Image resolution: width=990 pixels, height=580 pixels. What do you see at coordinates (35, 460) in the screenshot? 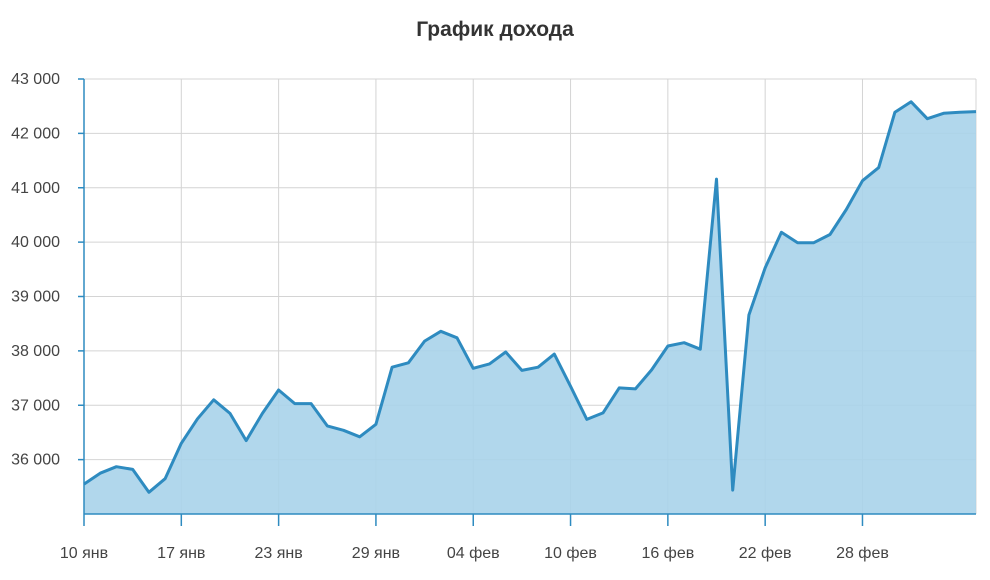
I see `y-tick-label: 36 000` at bounding box center [35, 460].